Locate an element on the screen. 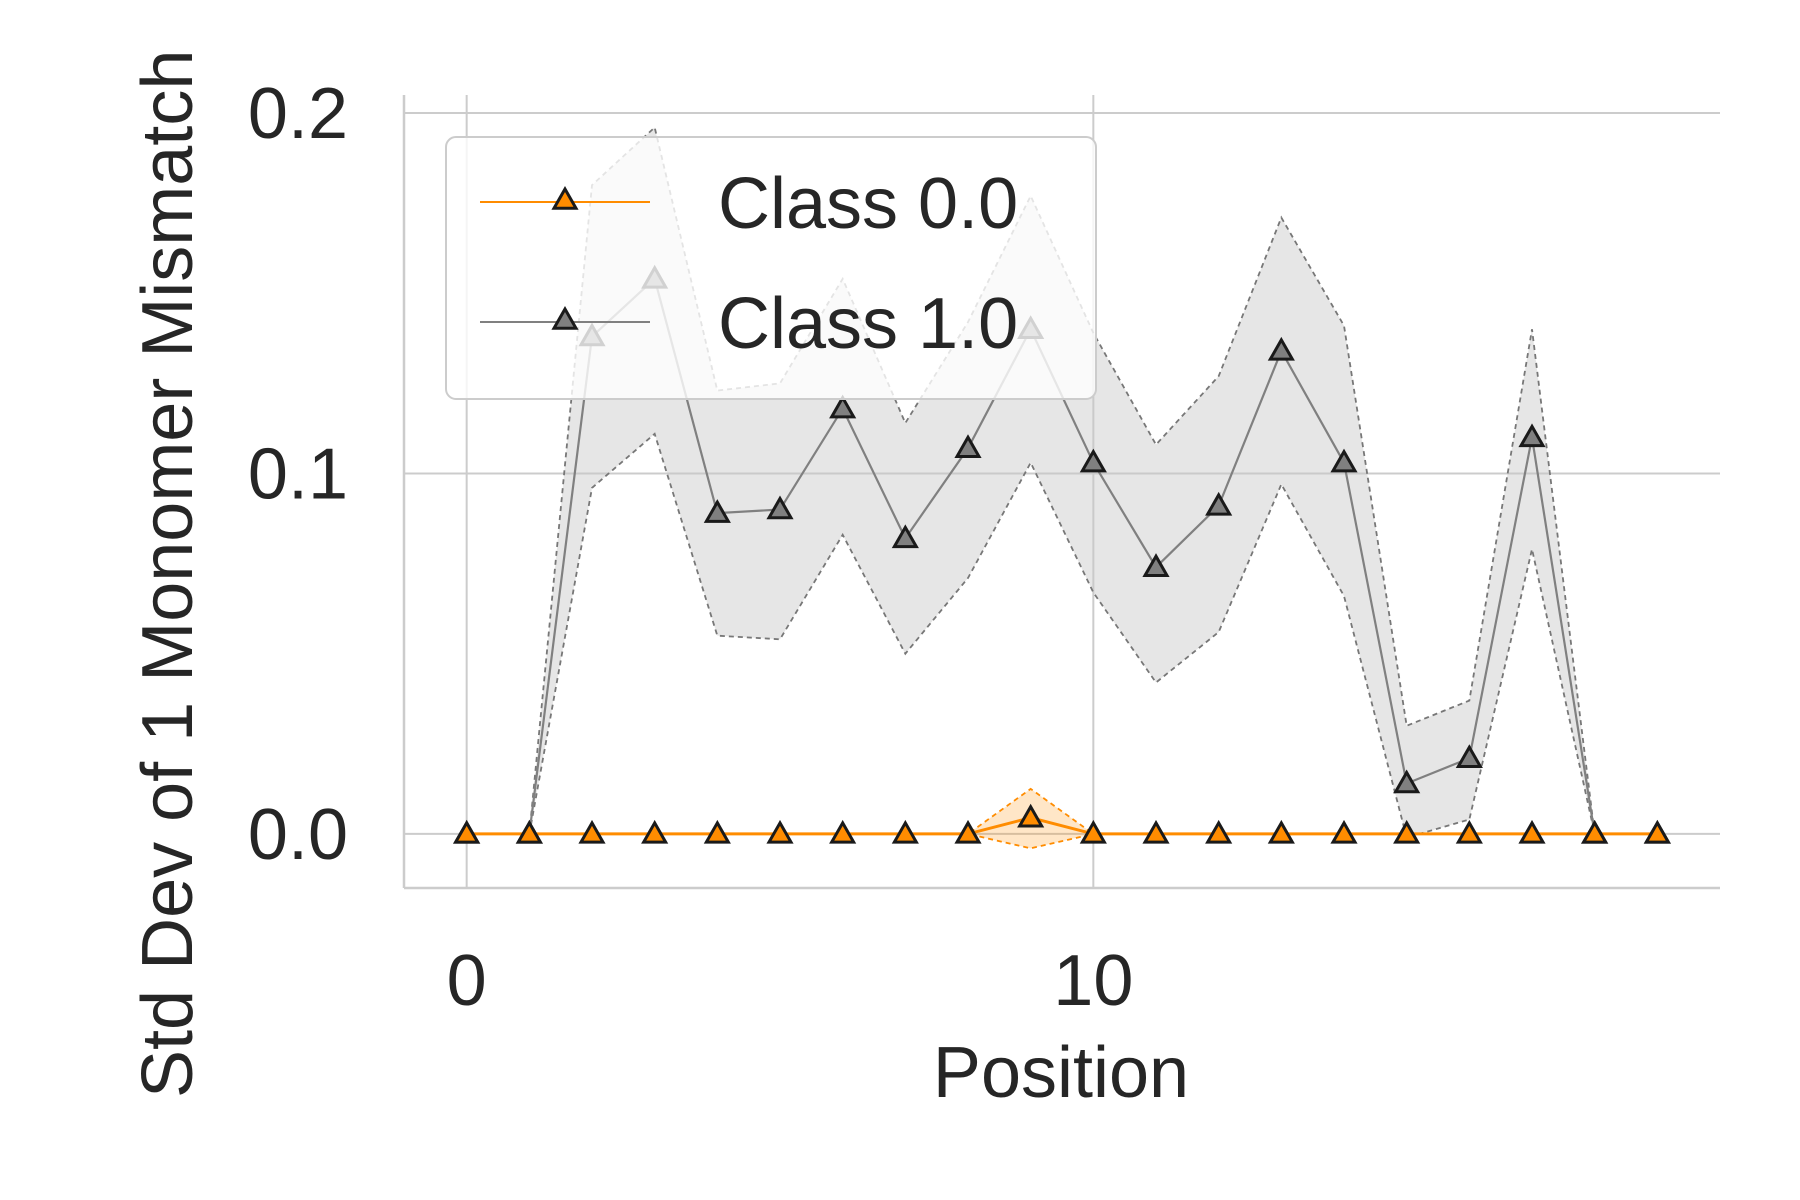 This screenshot has height=1200, width=1800. band-fill is located at coordinates (1062, 818).